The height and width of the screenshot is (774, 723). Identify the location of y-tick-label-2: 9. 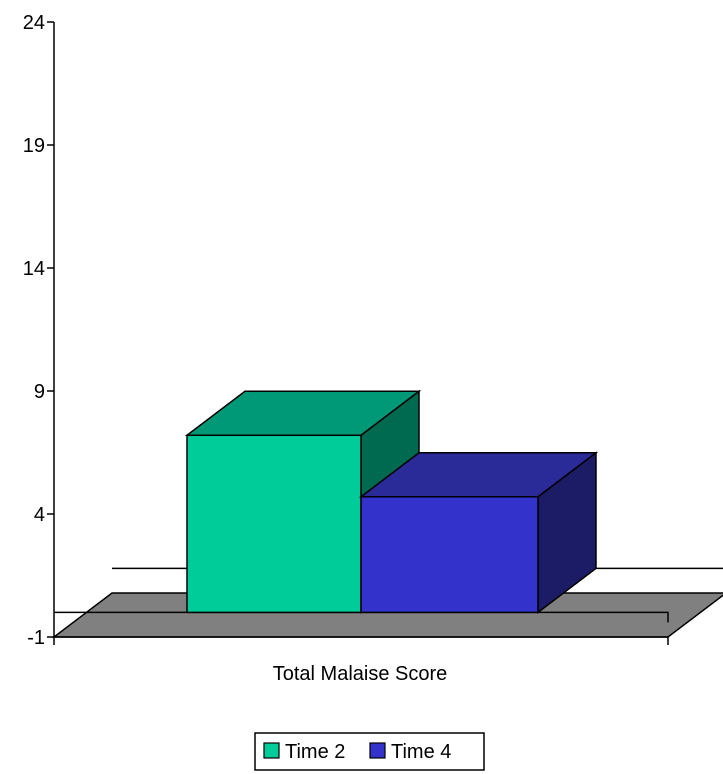
(39, 392).